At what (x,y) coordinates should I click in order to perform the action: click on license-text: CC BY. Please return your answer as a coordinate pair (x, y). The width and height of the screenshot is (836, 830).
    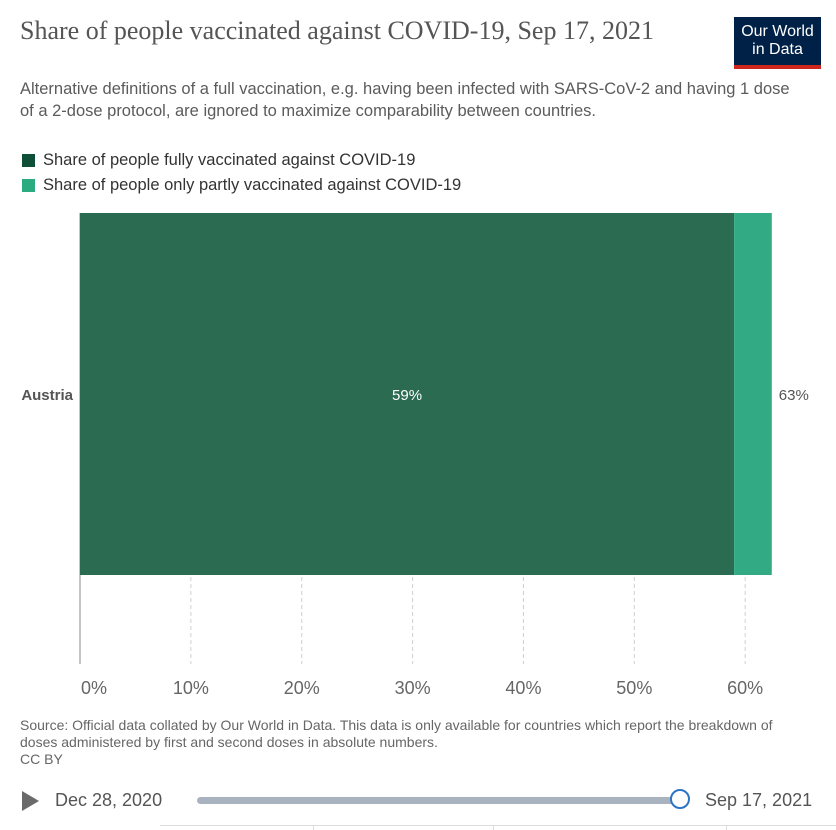
    Looking at the image, I should click on (41, 759).